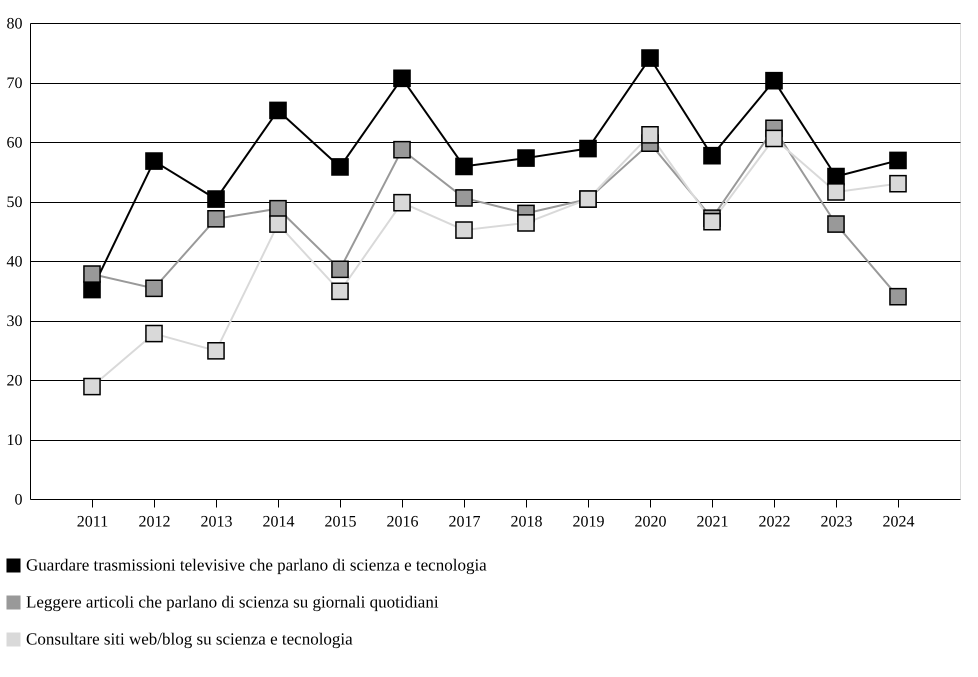 Image resolution: width=978 pixels, height=677 pixels. Describe the element at coordinates (898, 522) in the screenshot. I see `x-tick-label: 2024` at that location.